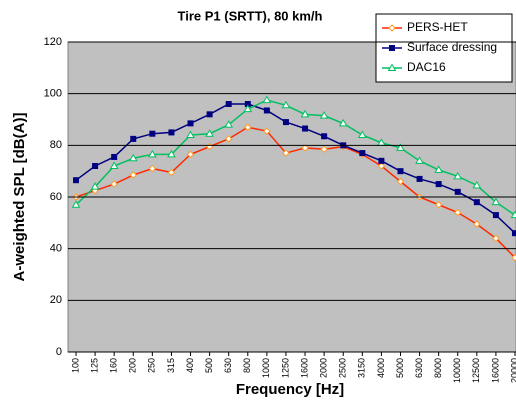 The width and height of the screenshot is (516, 409). I want to click on x-tick-label: 2500, so click(343, 368).